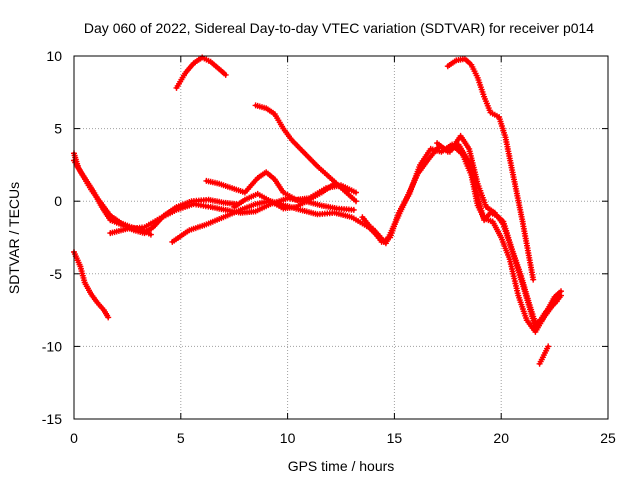  What do you see at coordinates (74, 438) in the screenshot?
I see `x-tick-label: 0` at bounding box center [74, 438].